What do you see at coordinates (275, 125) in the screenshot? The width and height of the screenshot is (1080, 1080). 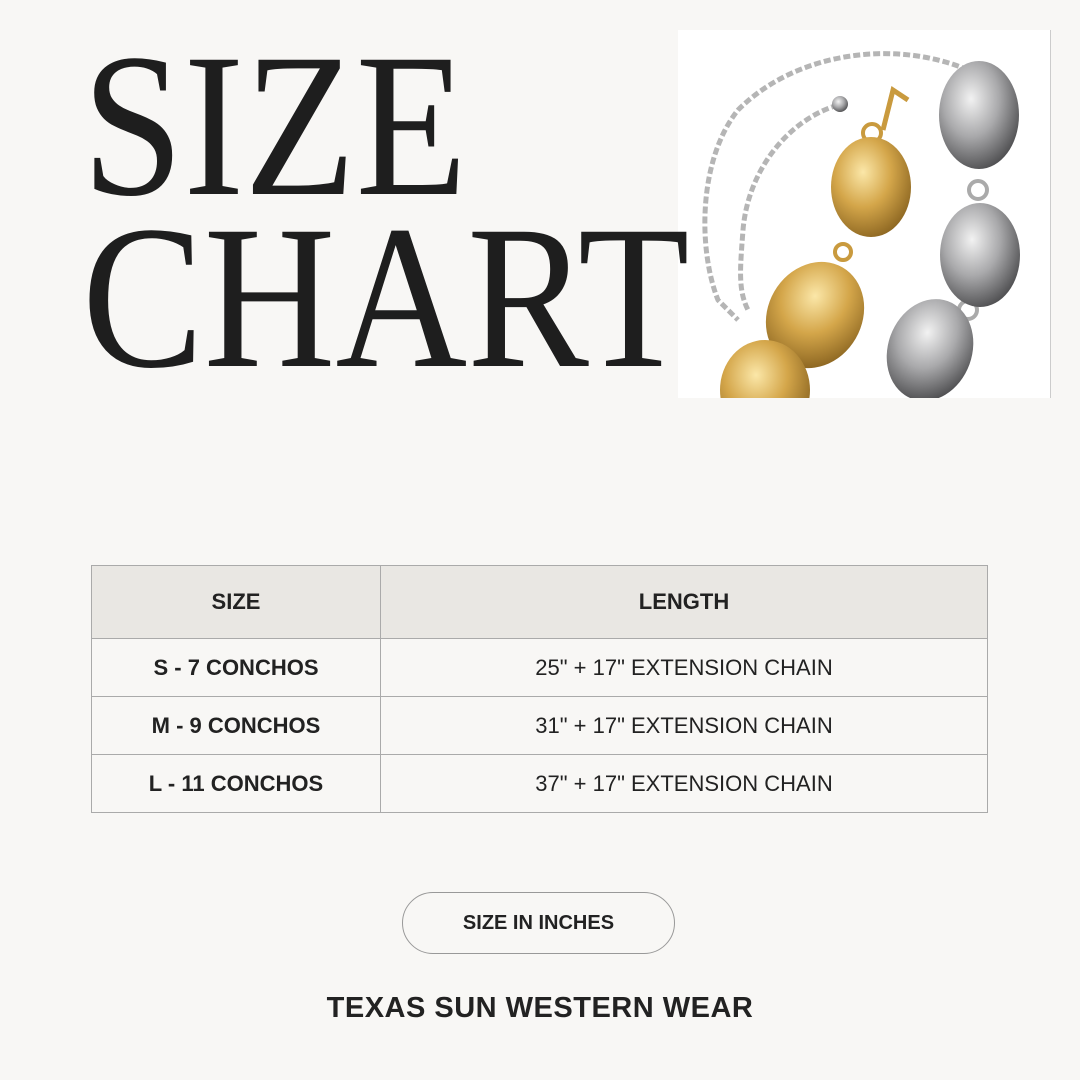 I see `title-line-1: SIZE` at bounding box center [275, 125].